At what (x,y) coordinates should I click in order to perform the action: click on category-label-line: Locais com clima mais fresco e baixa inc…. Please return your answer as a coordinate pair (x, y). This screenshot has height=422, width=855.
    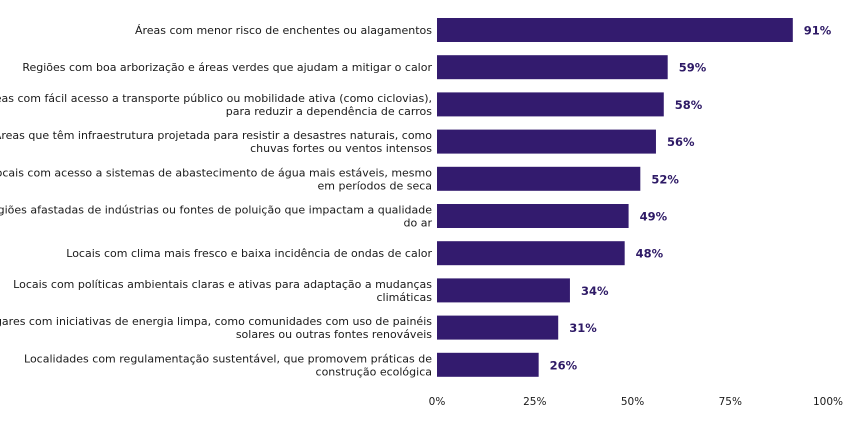
    Looking at the image, I should click on (249, 253).